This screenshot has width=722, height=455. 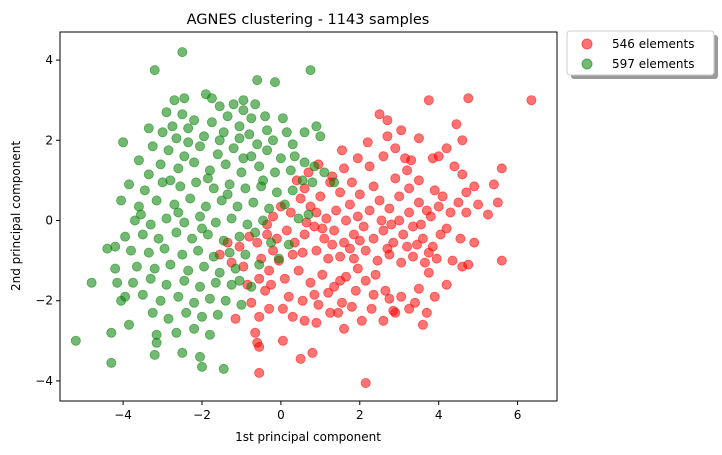 I want to click on legend-label-red: 546 elements, so click(x=653, y=44).